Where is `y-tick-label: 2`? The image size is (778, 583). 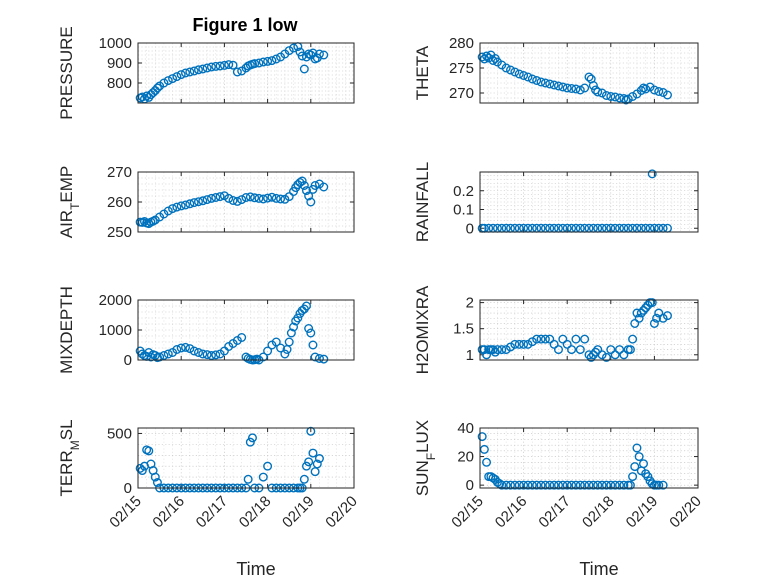
y-tick-label: 2 is located at coordinates (470, 303).